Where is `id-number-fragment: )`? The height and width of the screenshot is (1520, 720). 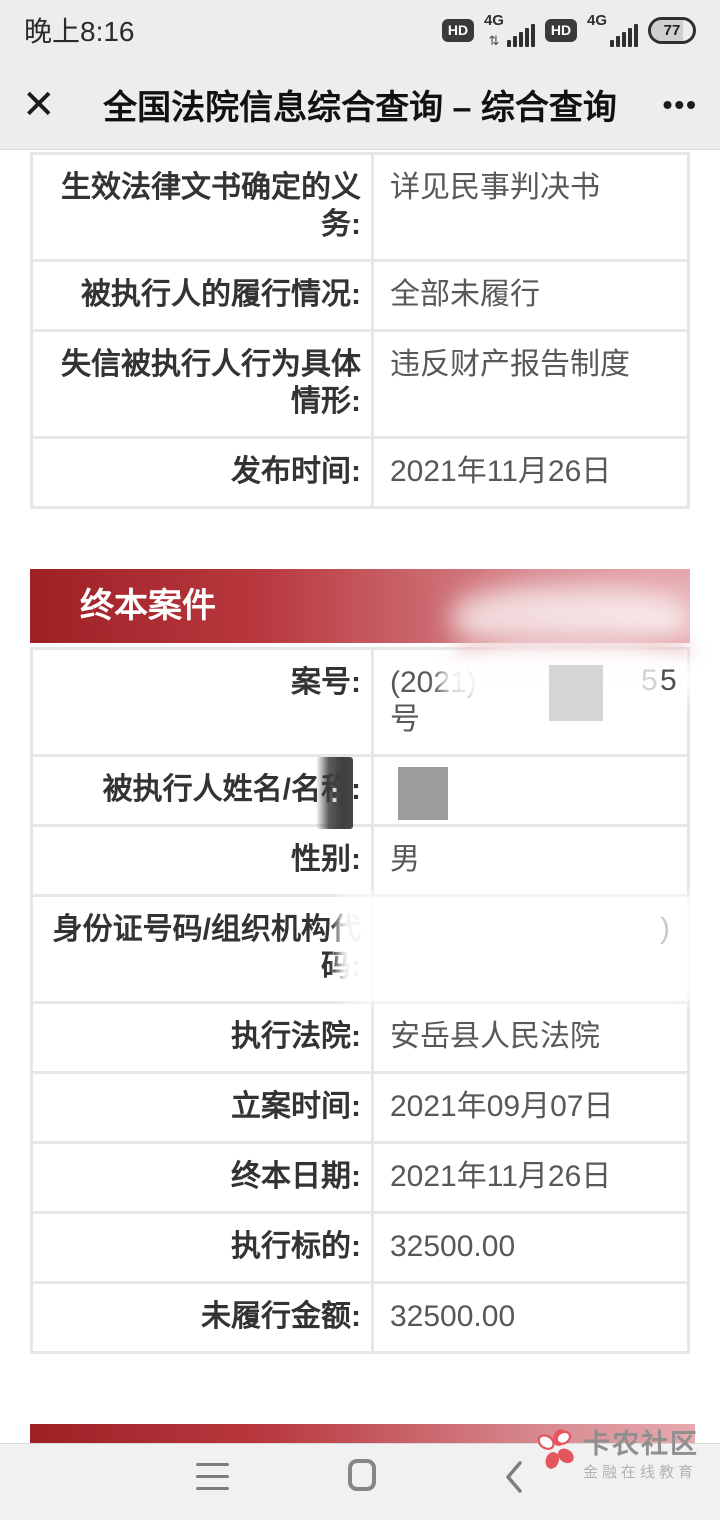
id-number-fragment: ) is located at coordinates (665, 928).